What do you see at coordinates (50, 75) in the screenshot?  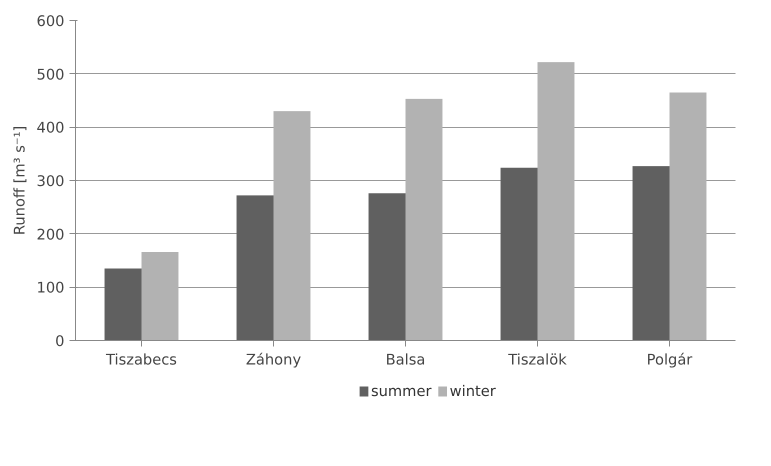 I see `y-tick-label: 500` at bounding box center [50, 75].